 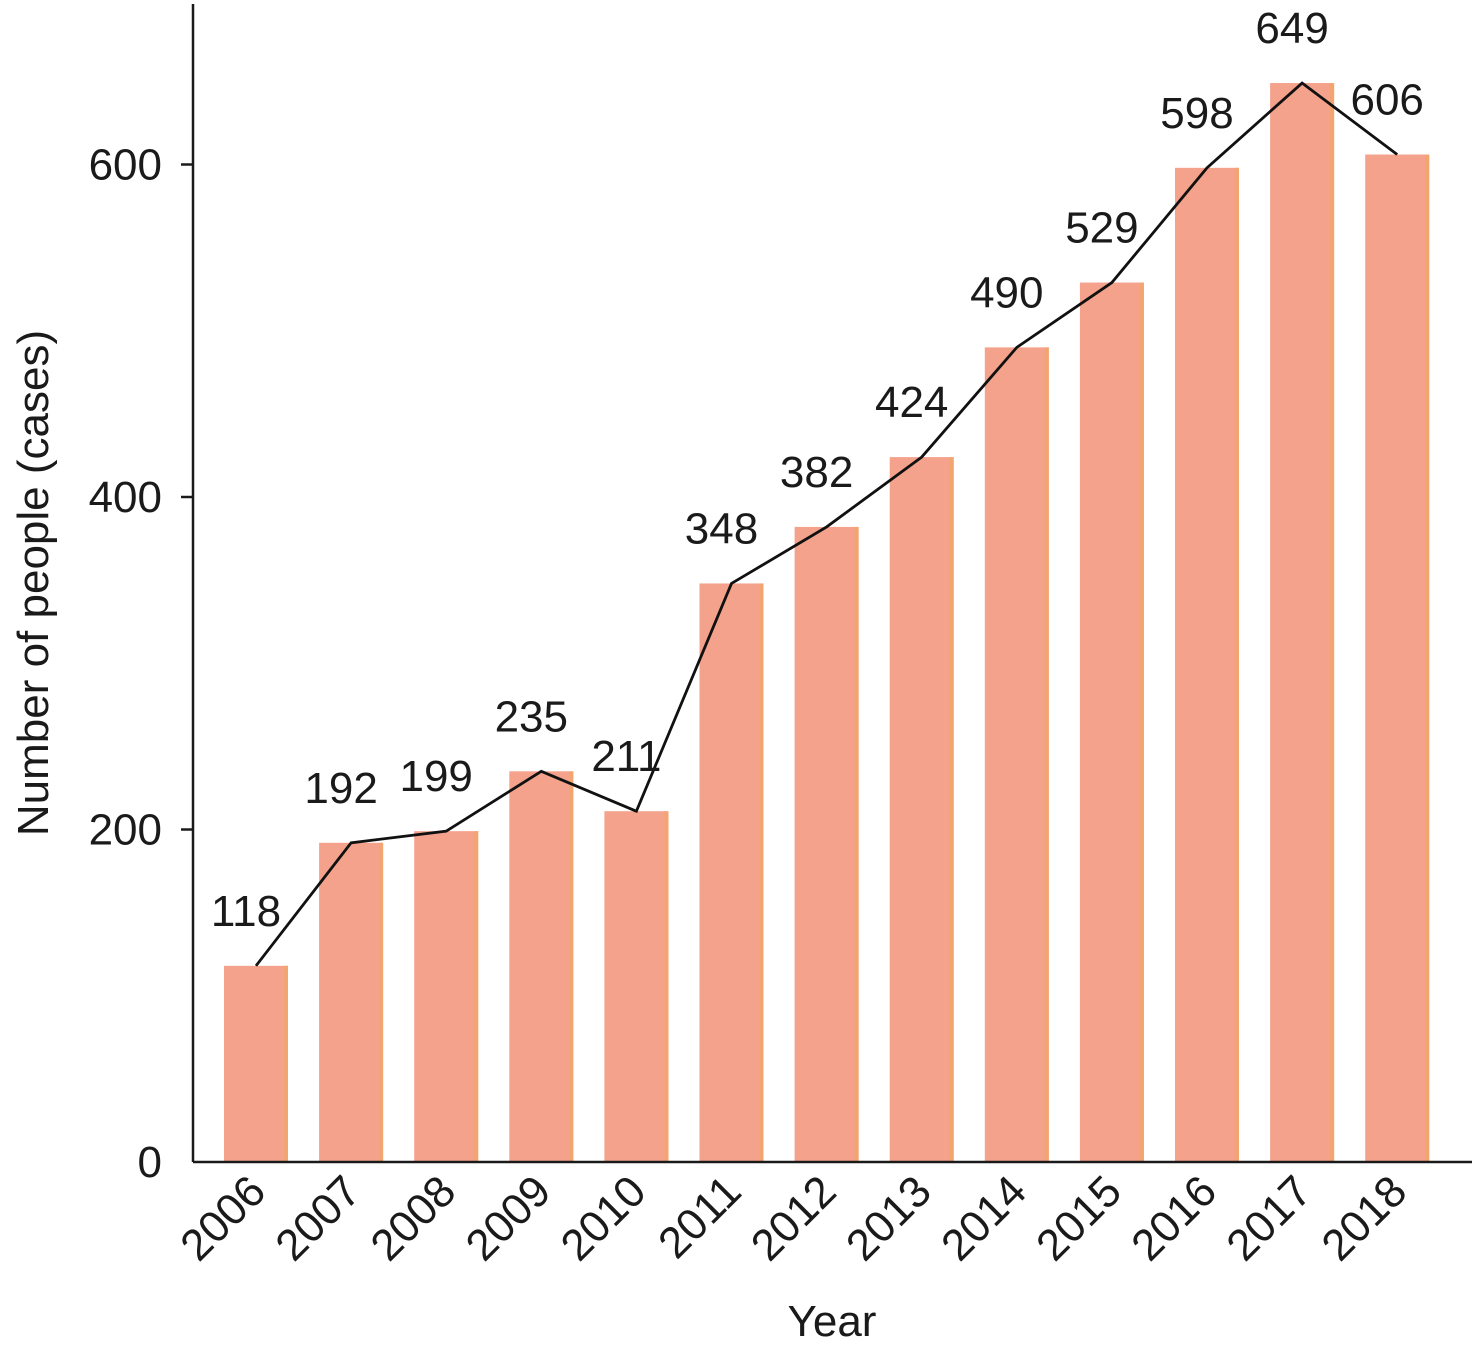 I want to click on data-label: 199, so click(x=435, y=776).